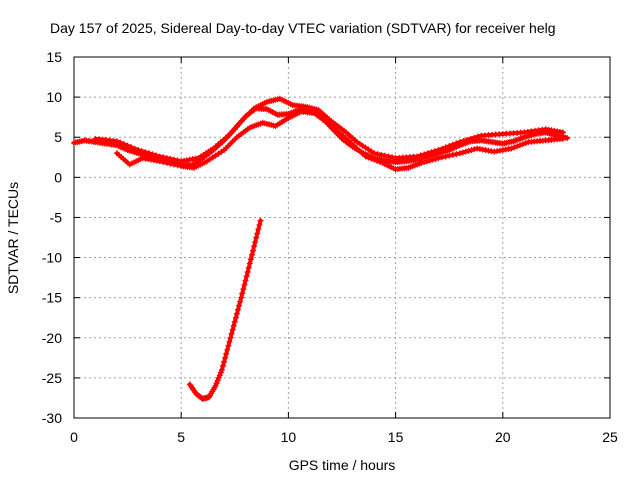 The width and height of the screenshot is (640, 480). What do you see at coordinates (503, 437) in the screenshot?
I see `x-tick-label: 20` at bounding box center [503, 437].